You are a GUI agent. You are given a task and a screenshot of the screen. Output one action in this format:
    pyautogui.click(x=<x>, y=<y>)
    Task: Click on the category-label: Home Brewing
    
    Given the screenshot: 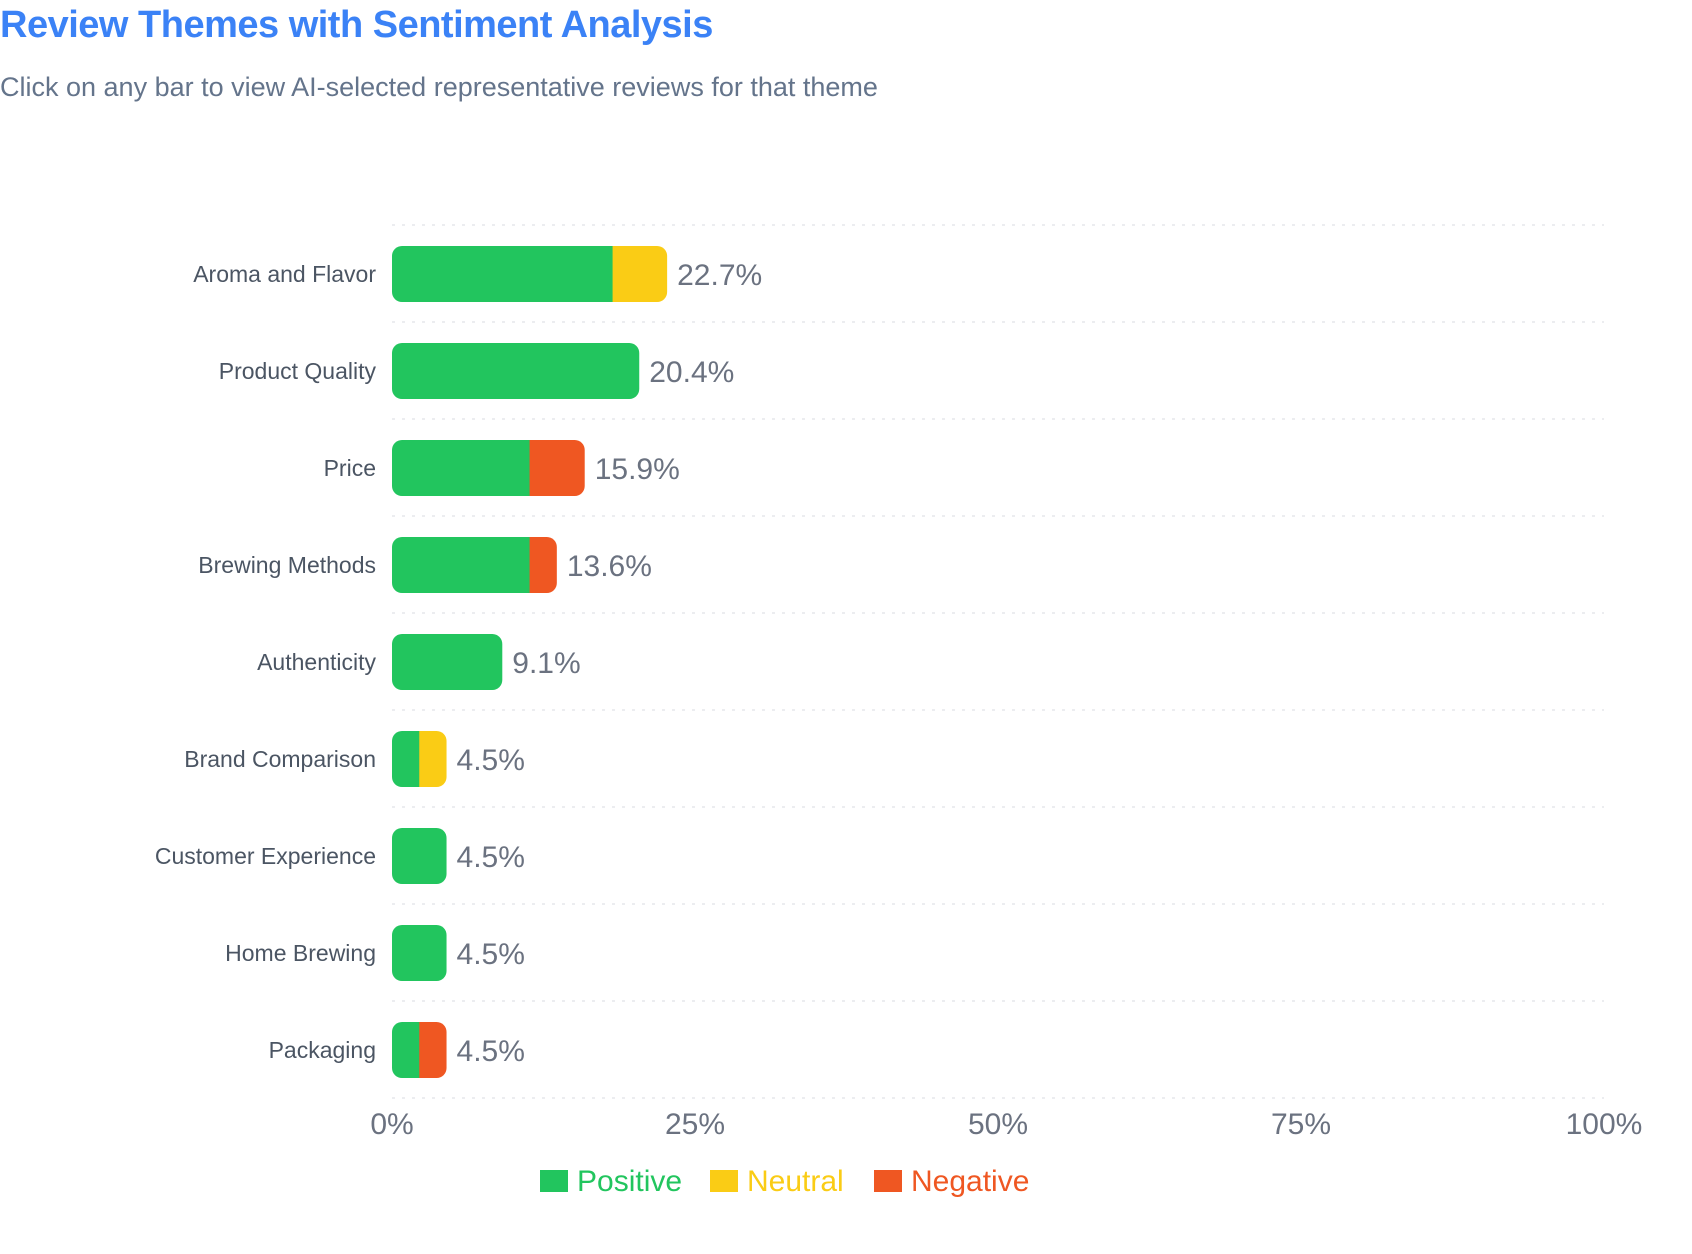 What is the action you would take?
    pyautogui.click(x=300, y=953)
    